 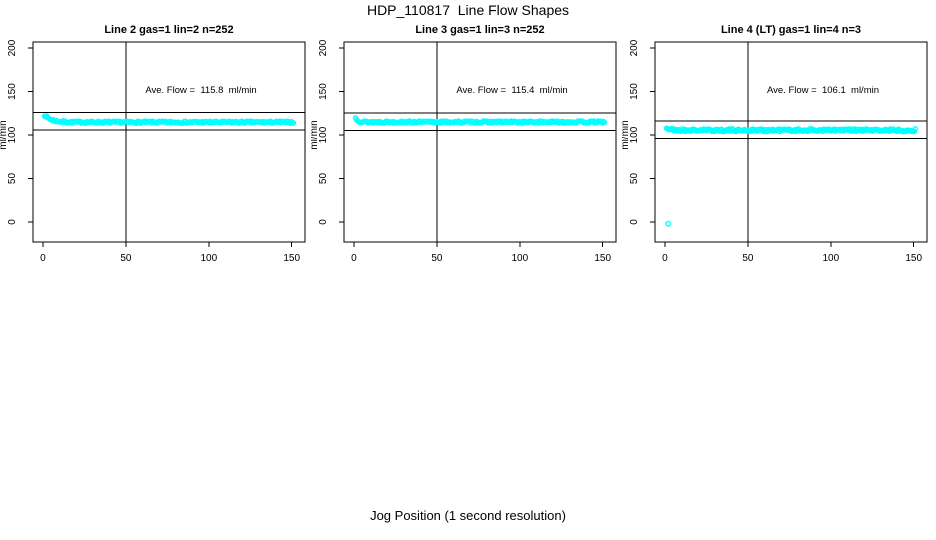 What do you see at coordinates (168, 30) in the screenshot?
I see `panel-title: Line 2 gas=1 lin=2 n=252` at bounding box center [168, 30].